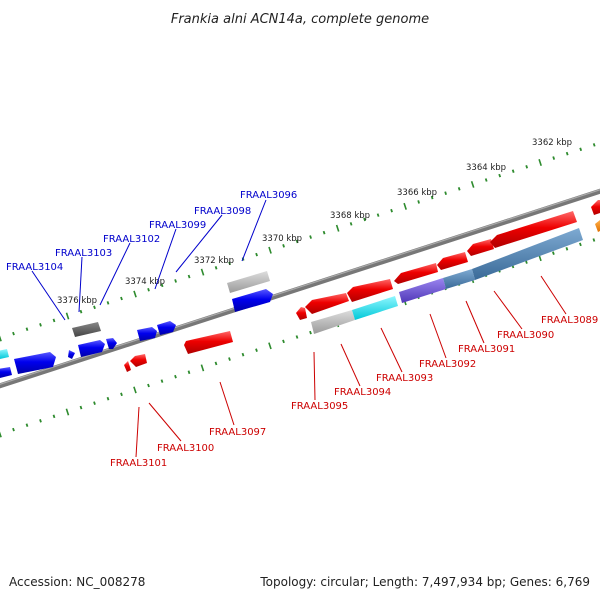 The height and width of the screenshot is (600, 600). Describe the element at coordinates (569, 320) in the screenshot. I see `gene-label-fraal3089: FRAAL3089` at that location.